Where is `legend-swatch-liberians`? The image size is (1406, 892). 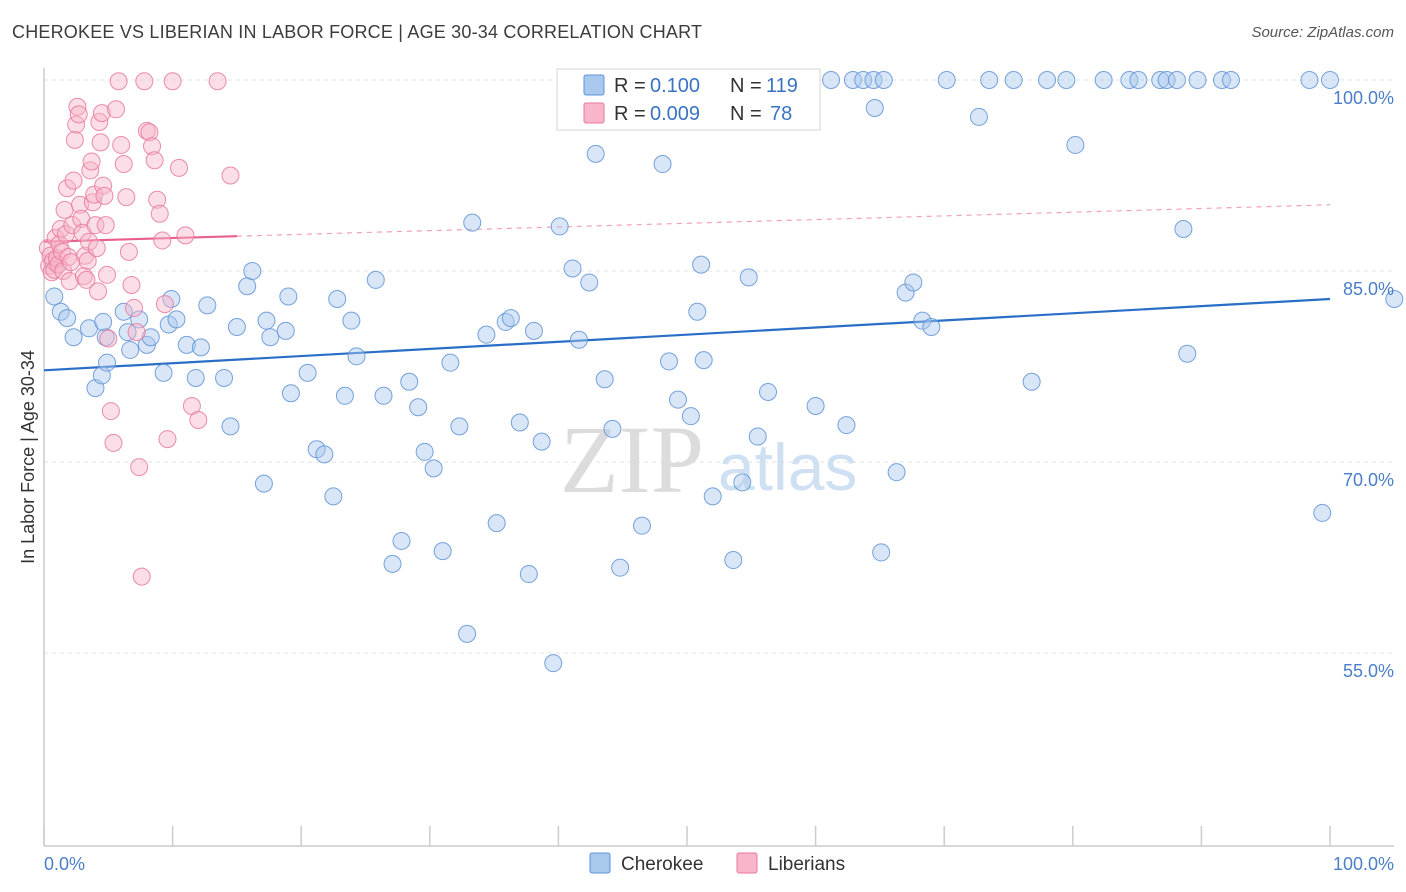 legend-swatch-liberians is located at coordinates (594, 113).